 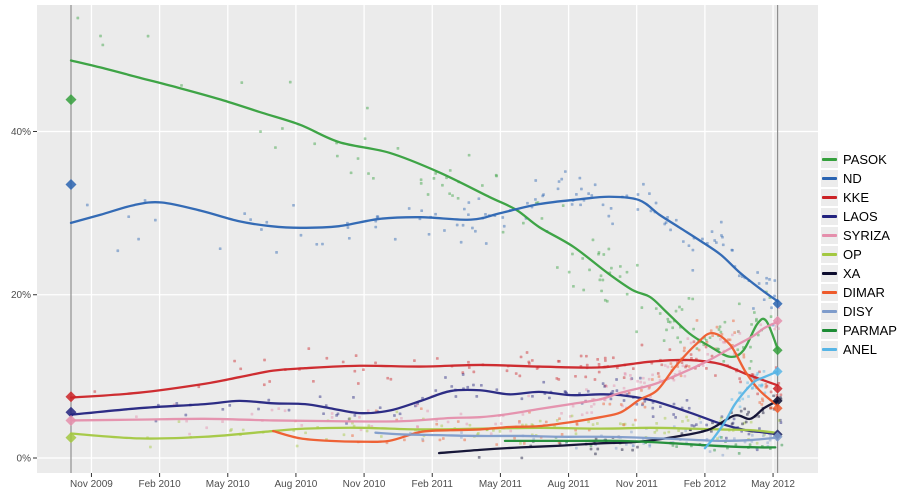 I want to click on x-tick-label: May 2011, so click(x=501, y=484).